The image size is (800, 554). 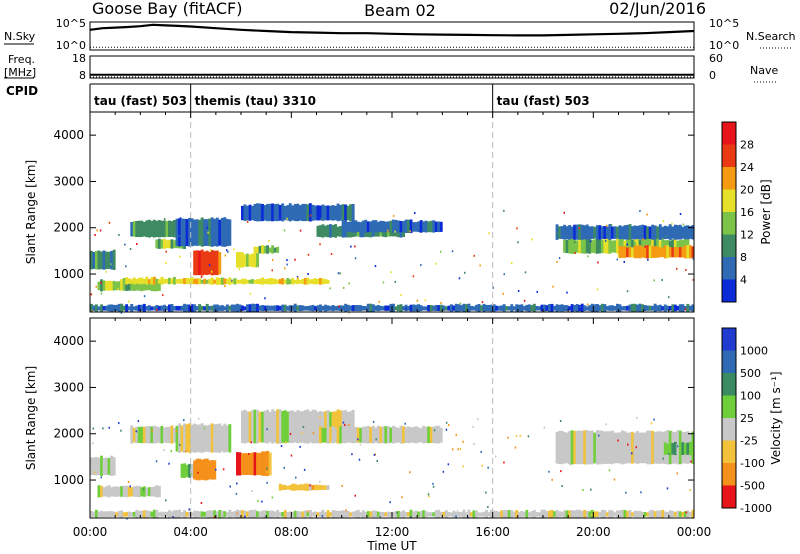 I want to click on velocity-colorbar-label: Velocity [m s⁻¹], so click(x=776, y=417).